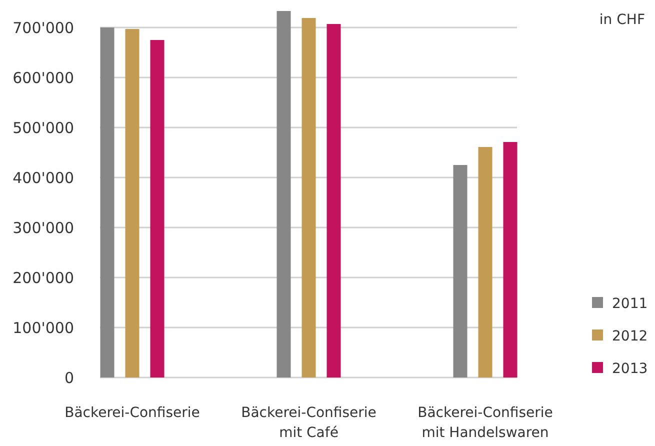 This screenshot has height=446, width=655. I want to click on y-tick-label: 500'000, so click(43, 127).